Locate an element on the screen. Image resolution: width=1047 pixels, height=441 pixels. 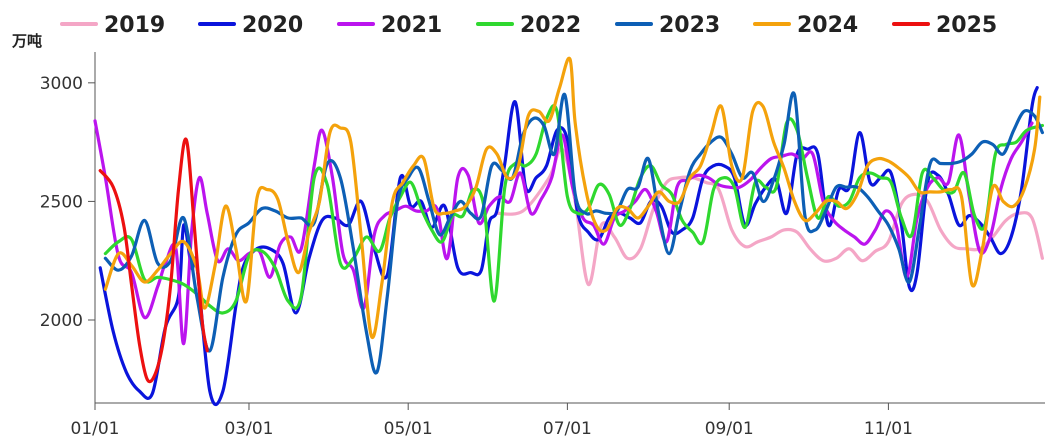
x-tick-label: 05/01 is located at coordinates (408, 429).